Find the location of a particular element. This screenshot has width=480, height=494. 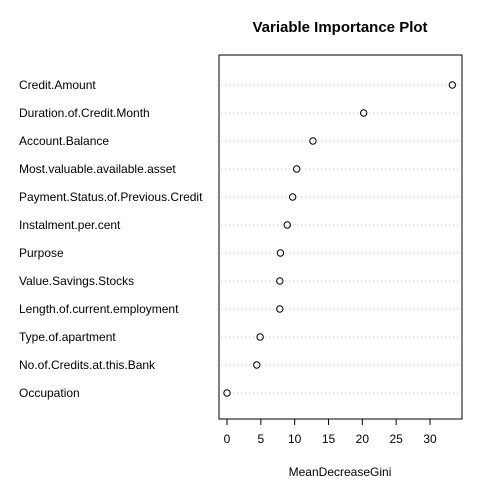

x-tick-label: 15 is located at coordinates (329, 439).